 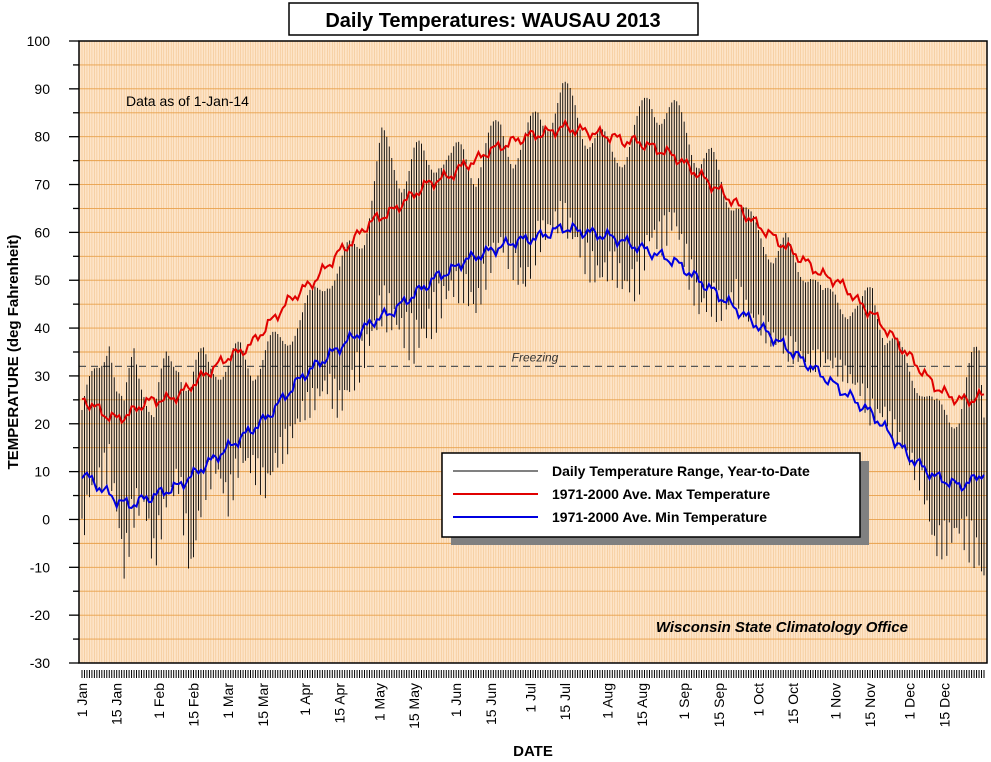 I want to click on y-tick-label: -30, so click(x=40, y=663).